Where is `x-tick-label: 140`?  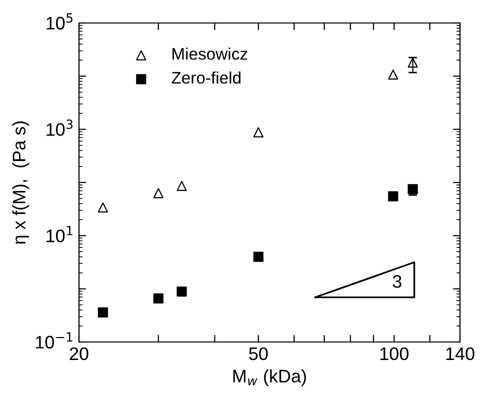 x-tick-label: 140 is located at coordinates (460, 353).